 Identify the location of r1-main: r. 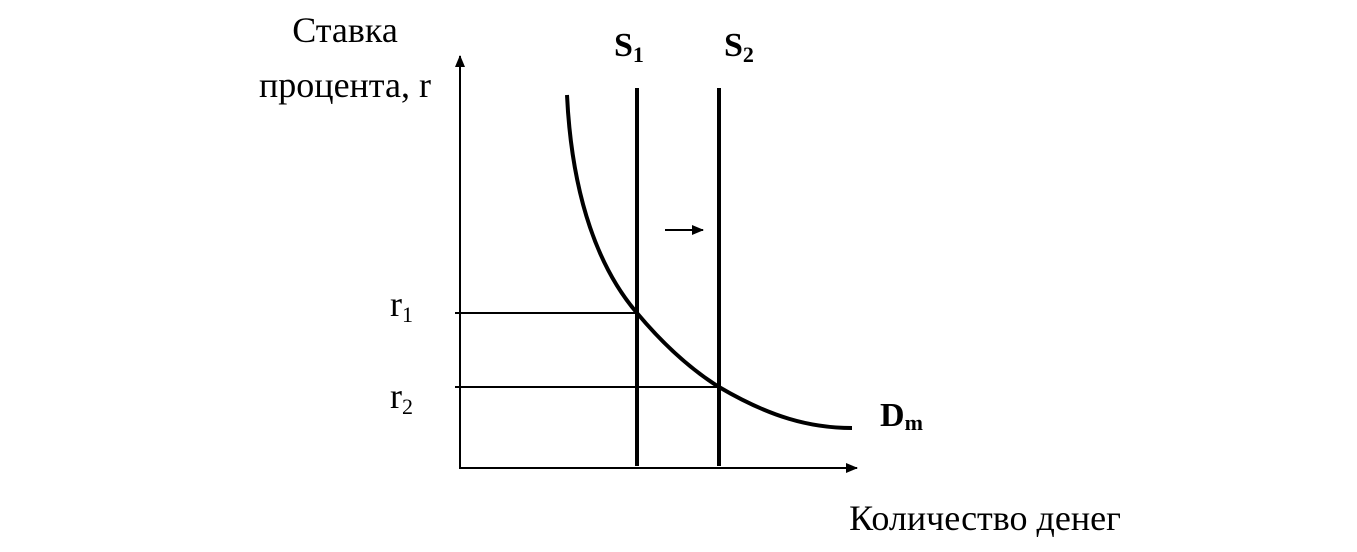
(396, 304).